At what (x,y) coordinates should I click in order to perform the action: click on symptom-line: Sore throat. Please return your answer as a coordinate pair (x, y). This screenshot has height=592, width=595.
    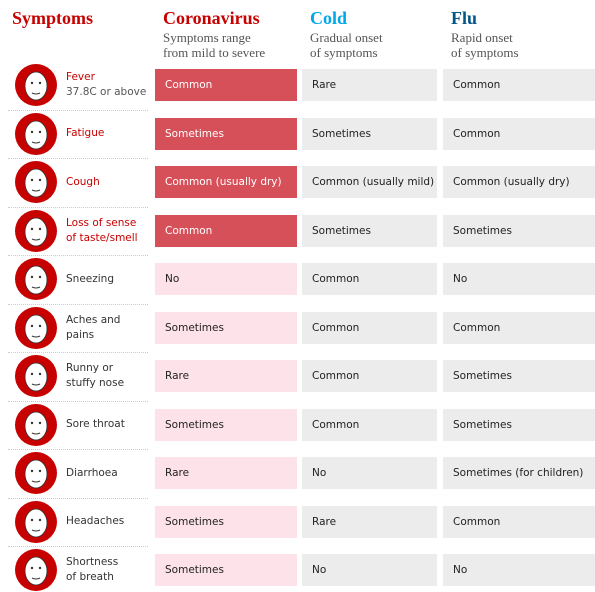
    Looking at the image, I should click on (95, 424).